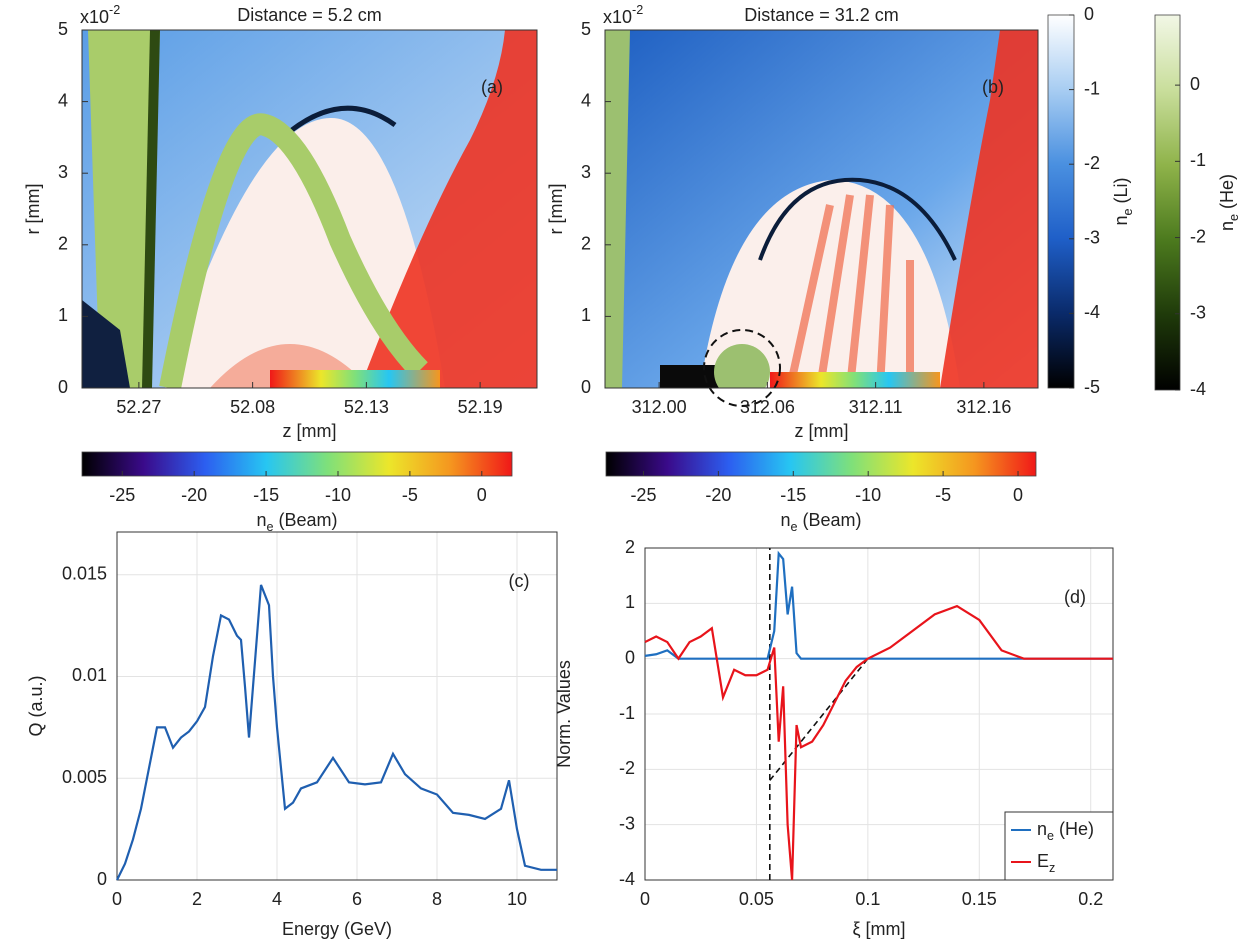 Image resolution: width=1249 pixels, height=947 pixels. Describe the element at coordinates (1074, 829) in the screenshot. I see `legend-label-rest: (He)` at that location.